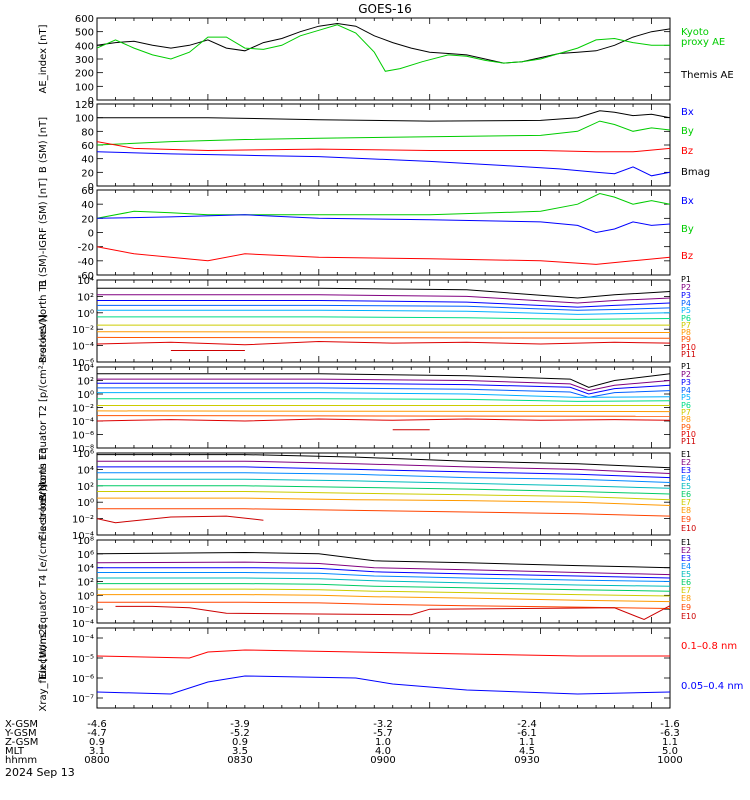 The image size is (750, 800). I want to click on legend-label: P2, so click(686, 374).